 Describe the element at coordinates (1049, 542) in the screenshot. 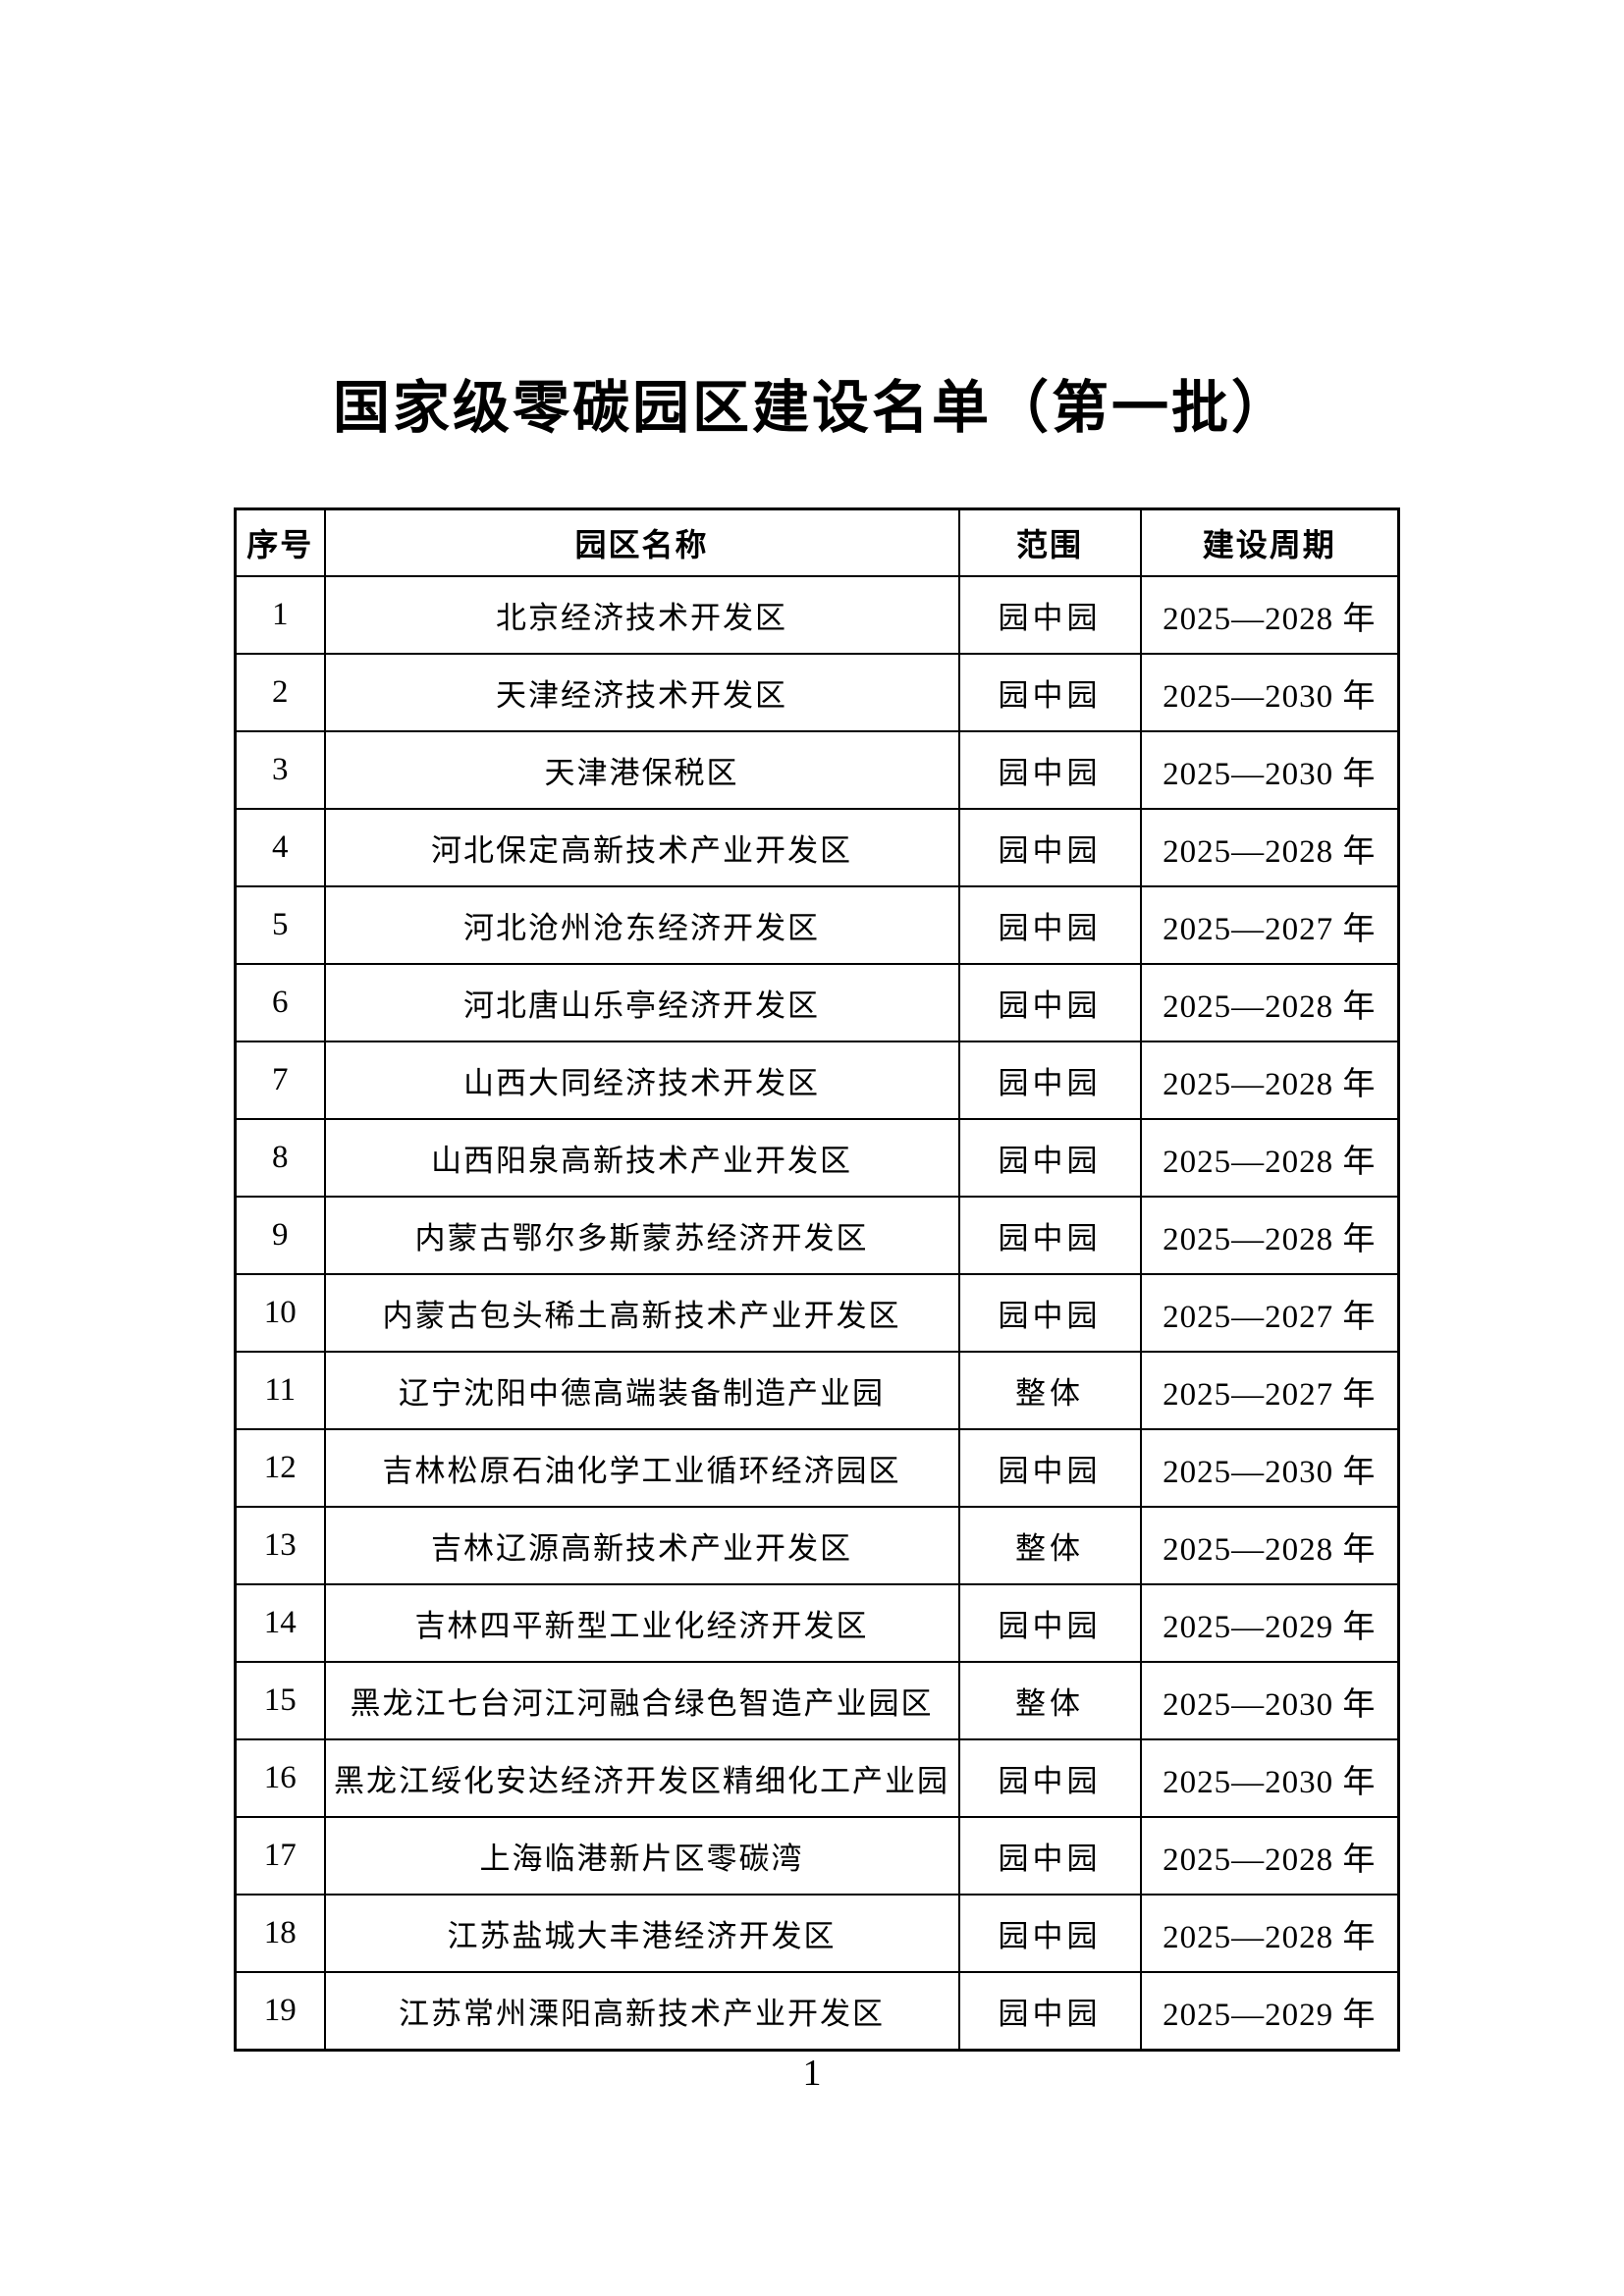

I see `header-cell-scope: 范围` at that location.